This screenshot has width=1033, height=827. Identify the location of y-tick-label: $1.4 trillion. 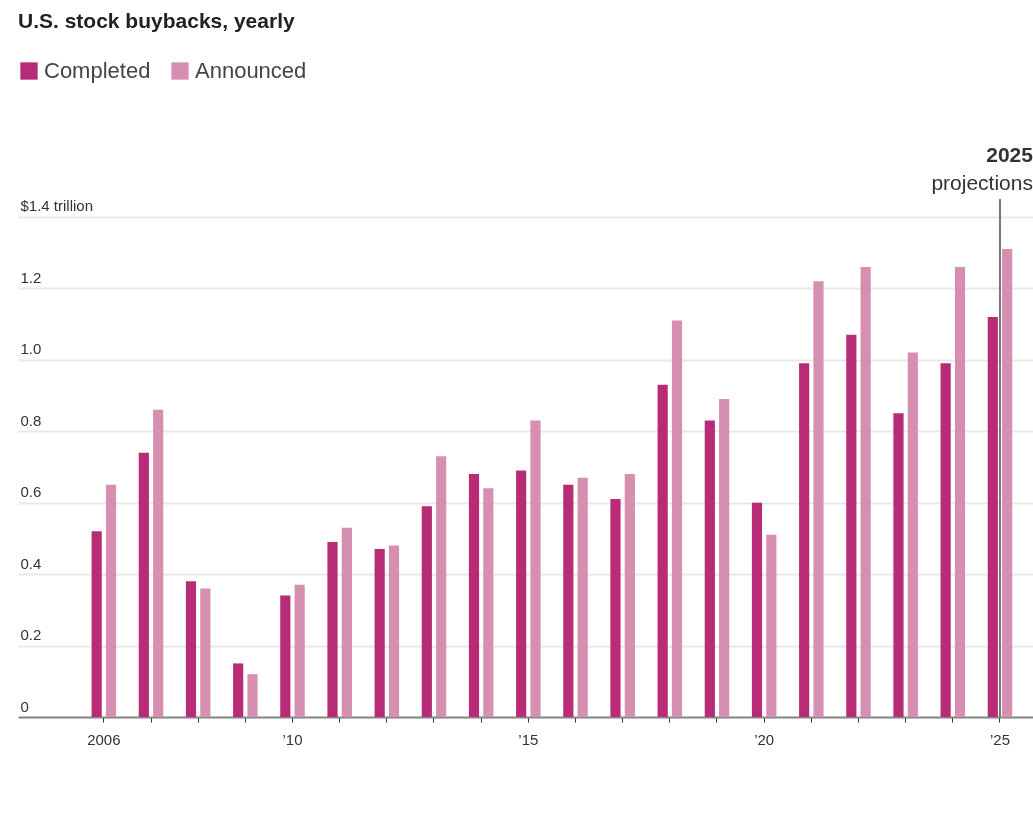
(57, 206).